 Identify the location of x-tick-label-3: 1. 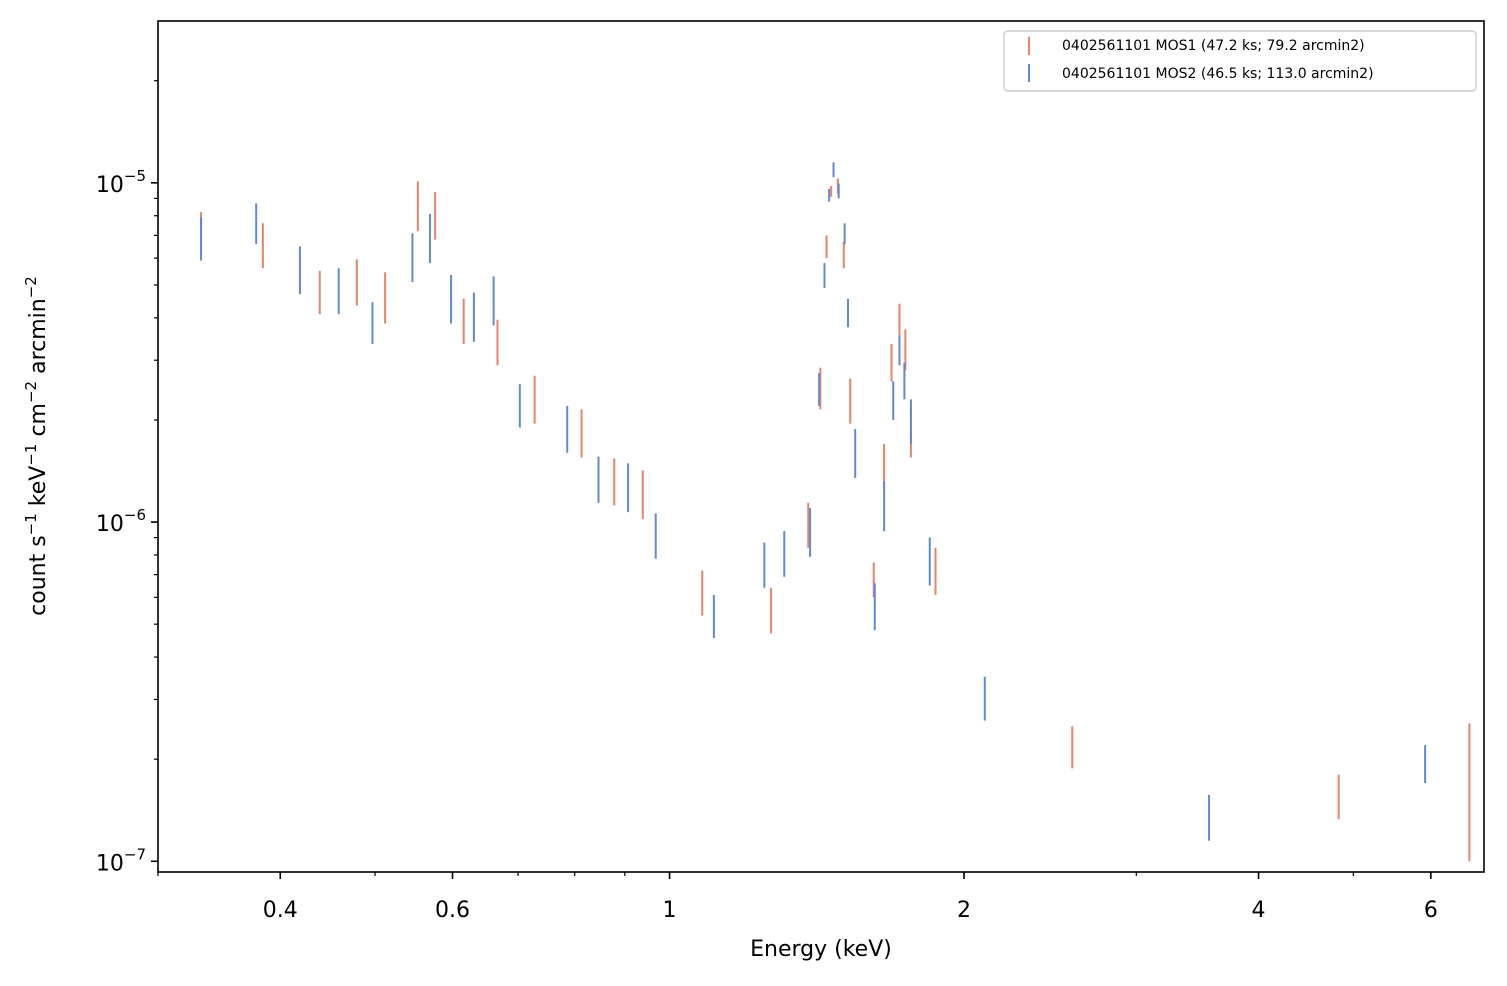
(670, 910).